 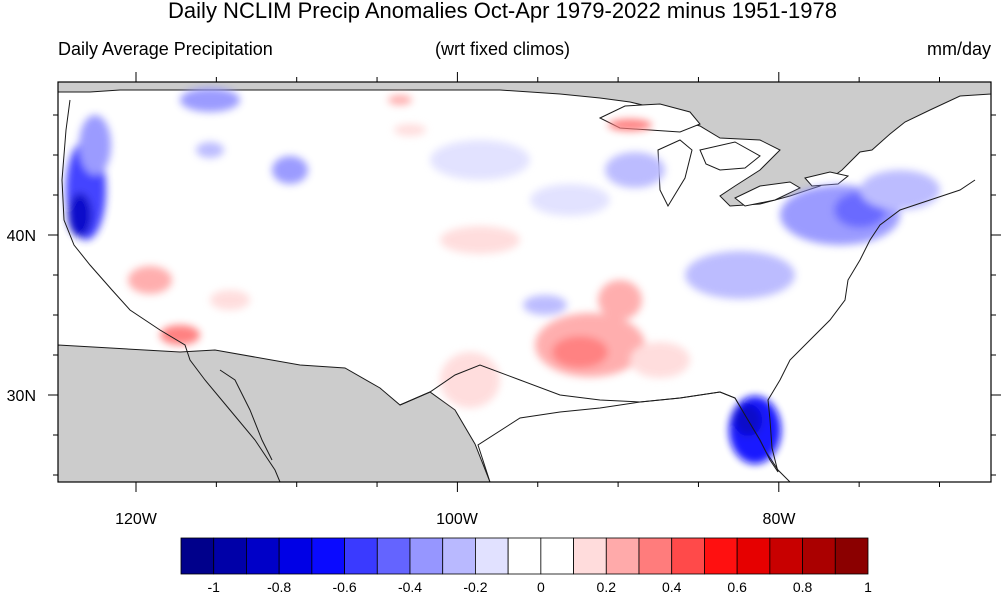 What do you see at coordinates (213, 587) in the screenshot?
I see `colorbar-label: -1` at bounding box center [213, 587].